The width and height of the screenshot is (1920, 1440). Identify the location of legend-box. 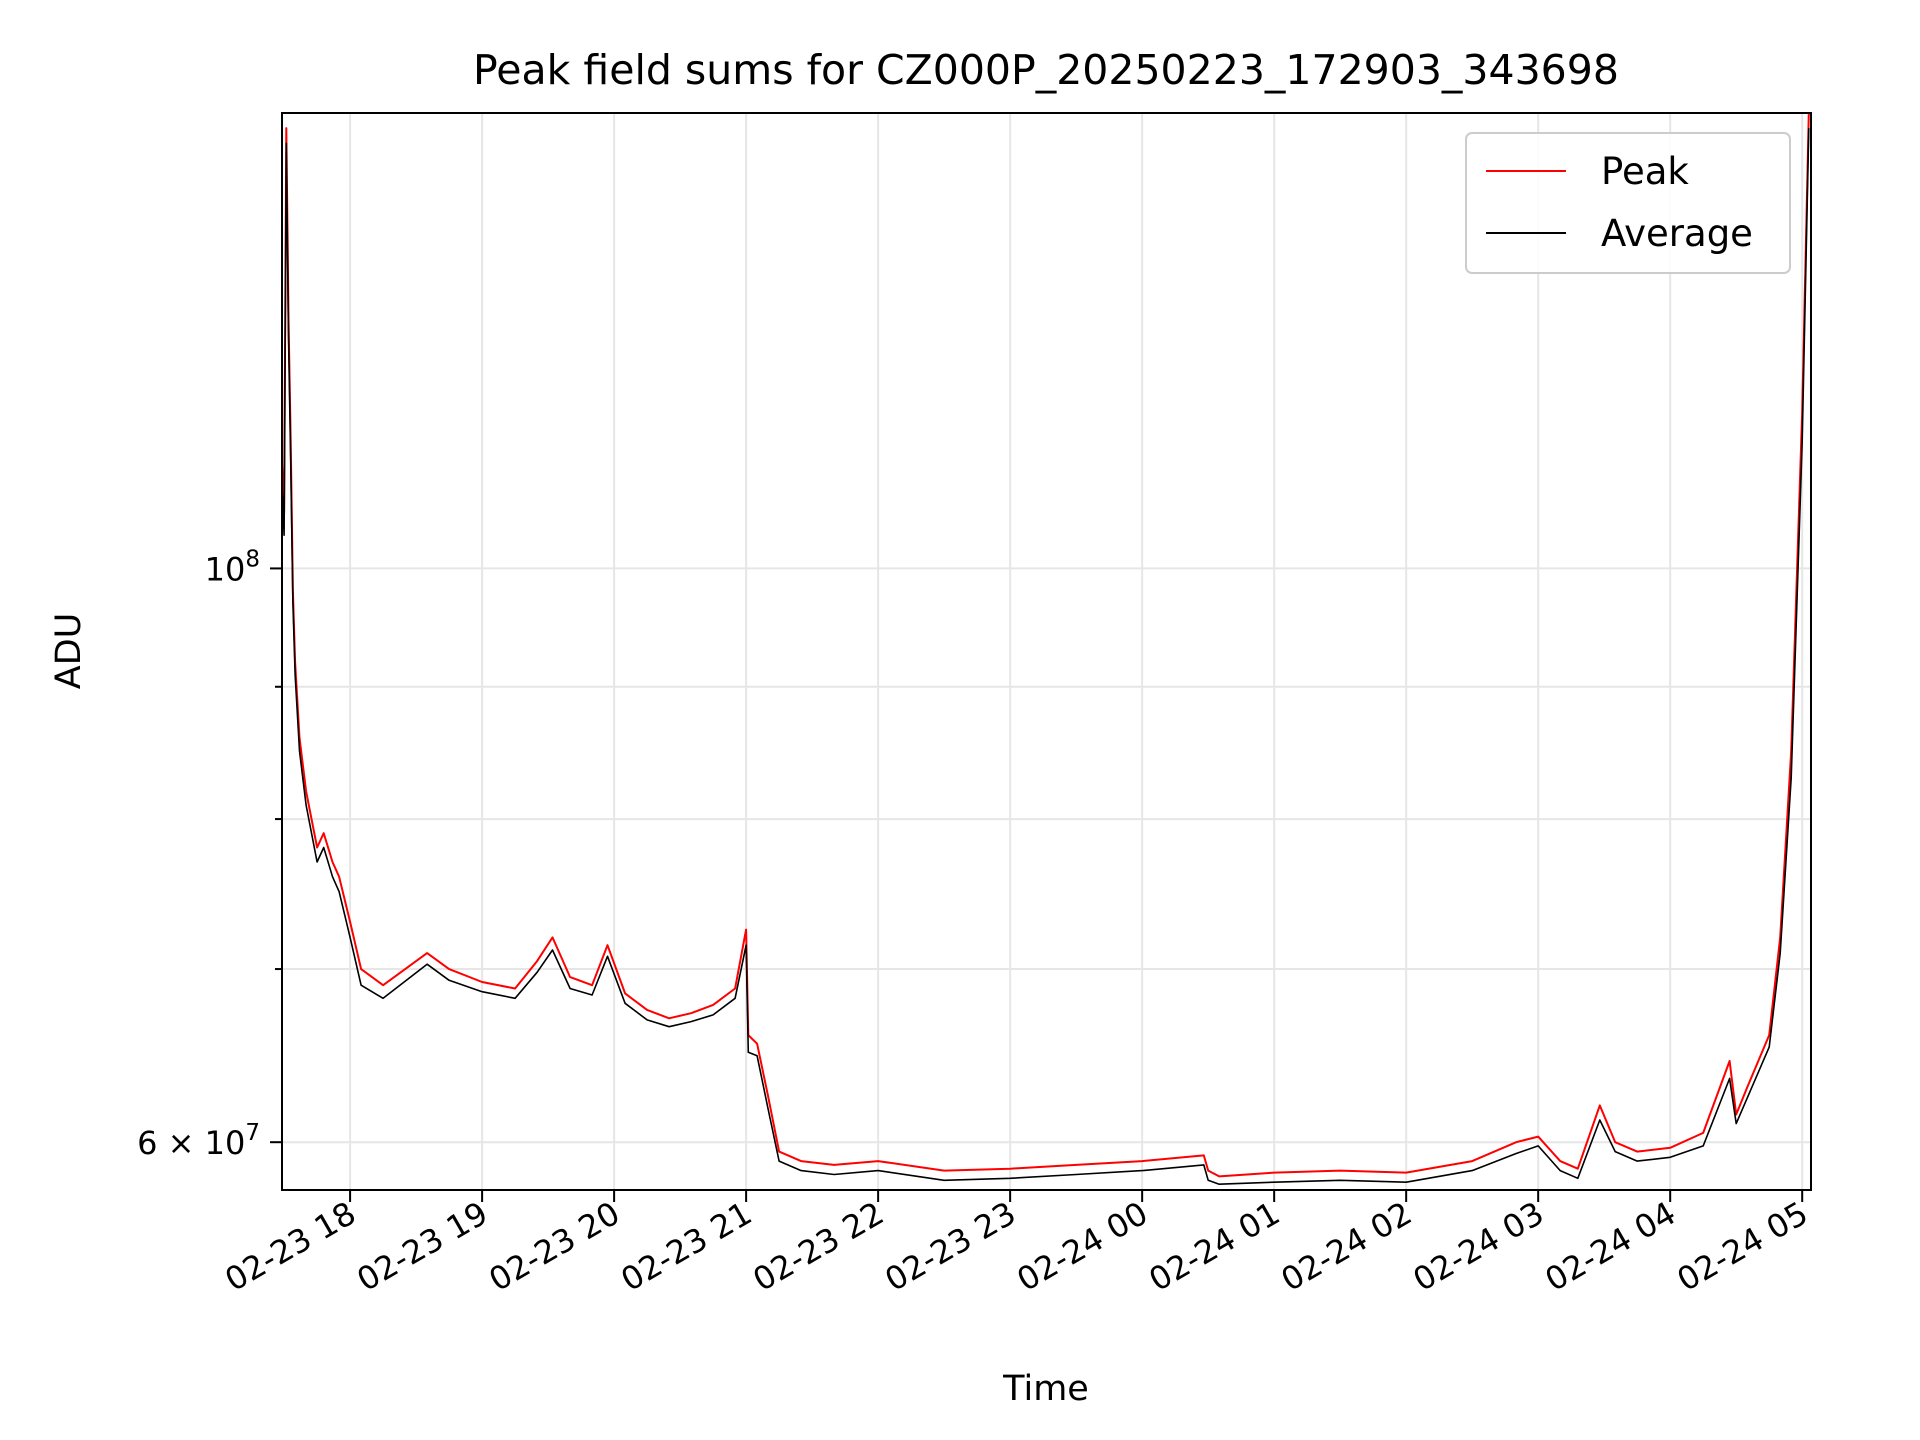
(1628, 203).